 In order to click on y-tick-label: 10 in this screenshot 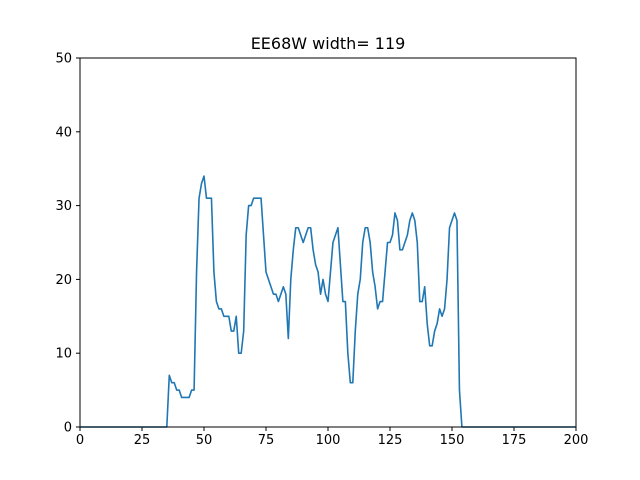, I will do `click(63, 354)`.